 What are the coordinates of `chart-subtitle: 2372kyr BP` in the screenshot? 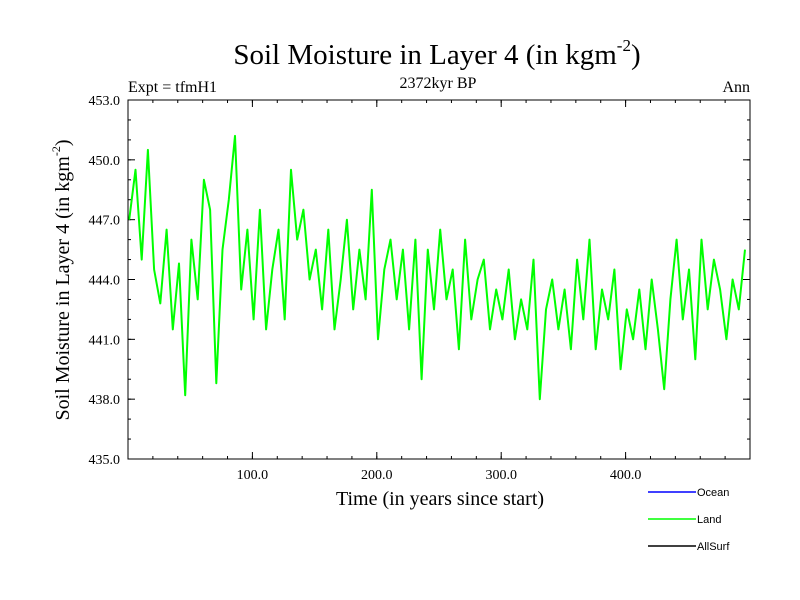 It's located at (438, 83).